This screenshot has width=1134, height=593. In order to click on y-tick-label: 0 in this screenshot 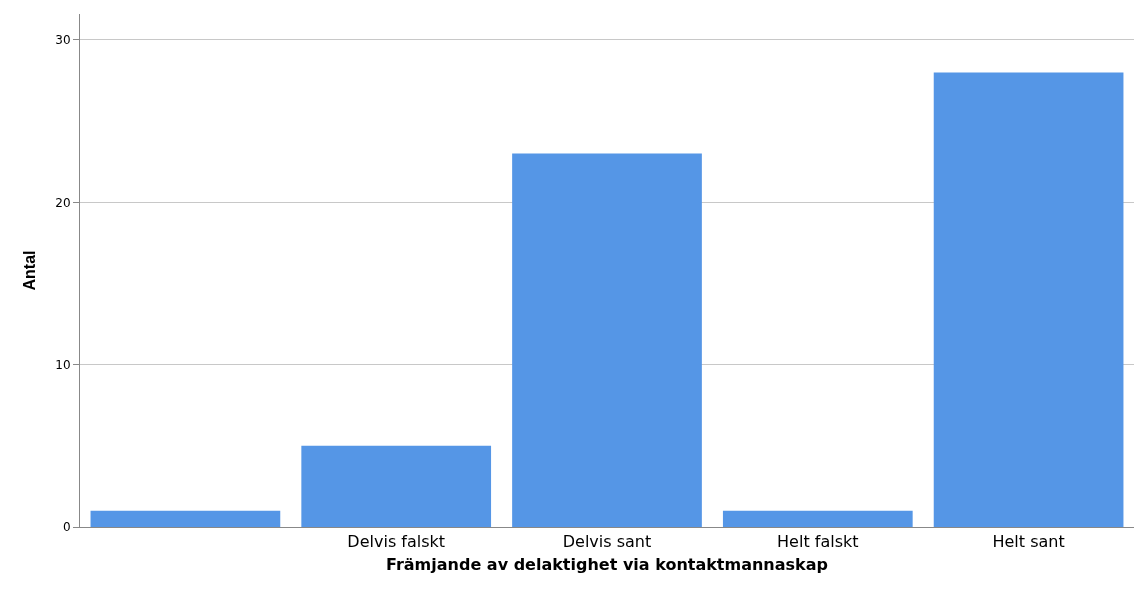, I will do `click(66, 527)`.